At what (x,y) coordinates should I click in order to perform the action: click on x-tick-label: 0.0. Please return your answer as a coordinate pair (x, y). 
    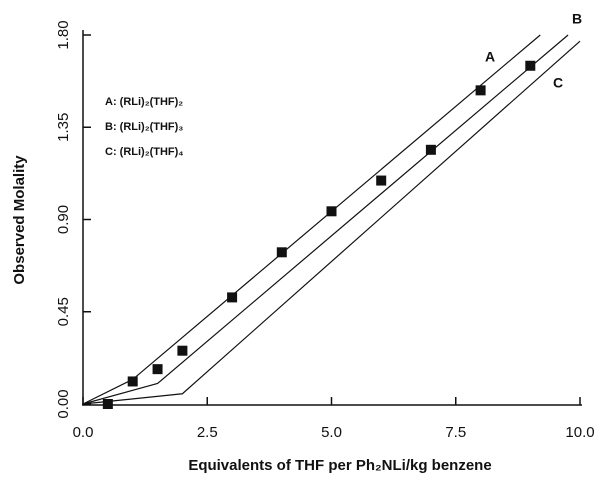
    Looking at the image, I should click on (83, 432).